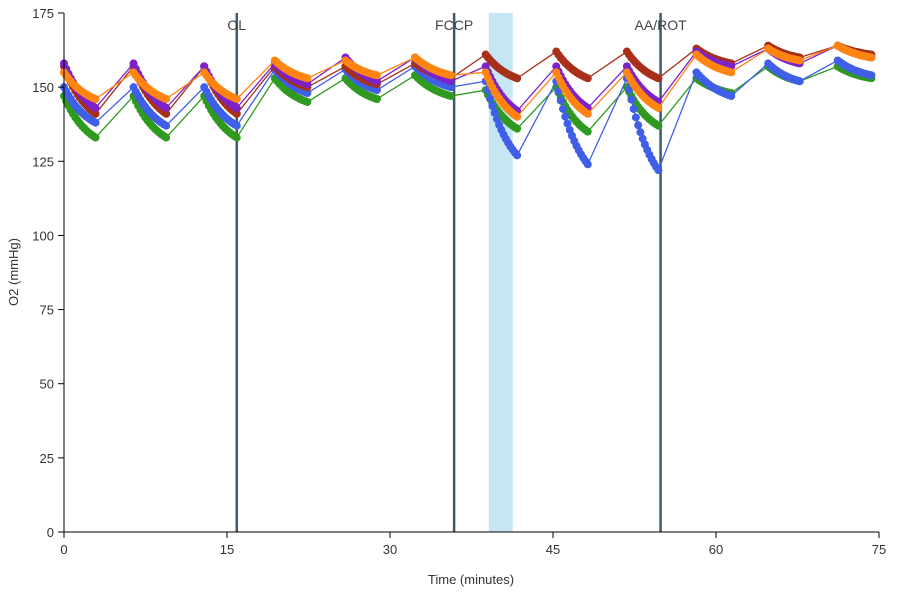 The image size is (900, 605). I want to click on event-label: OL, so click(236, 25).